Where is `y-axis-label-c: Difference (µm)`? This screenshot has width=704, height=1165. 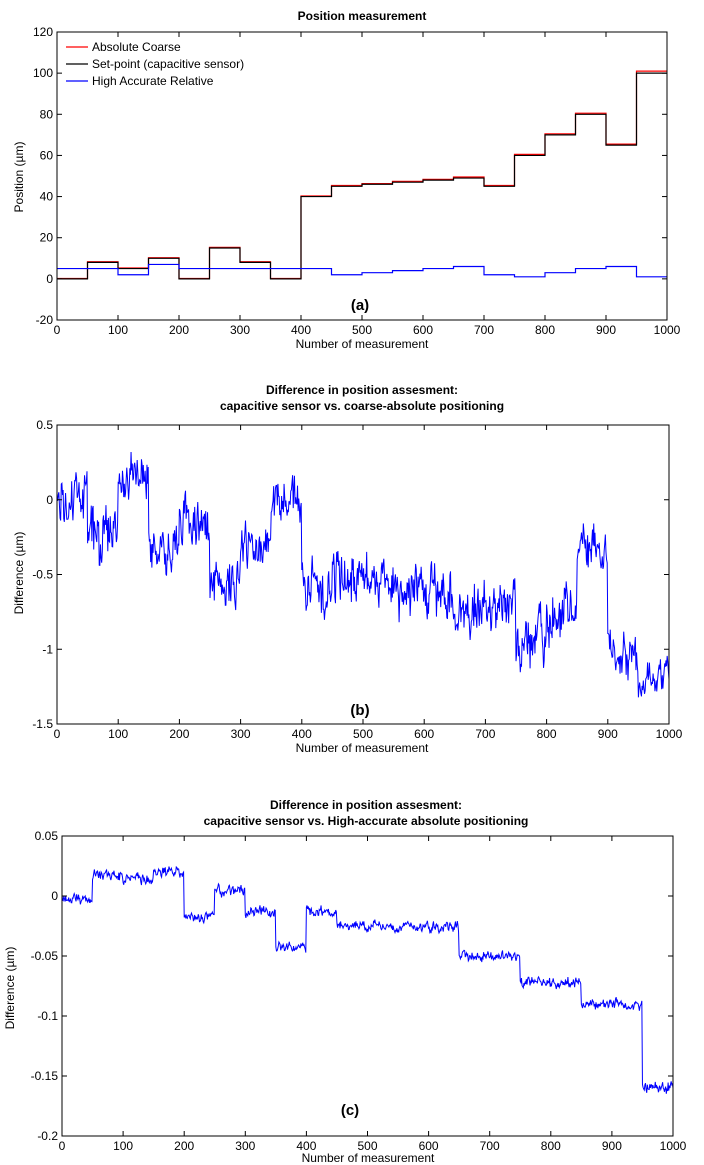
y-axis-label-c: Difference (µm) is located at coordinates (10, 988).